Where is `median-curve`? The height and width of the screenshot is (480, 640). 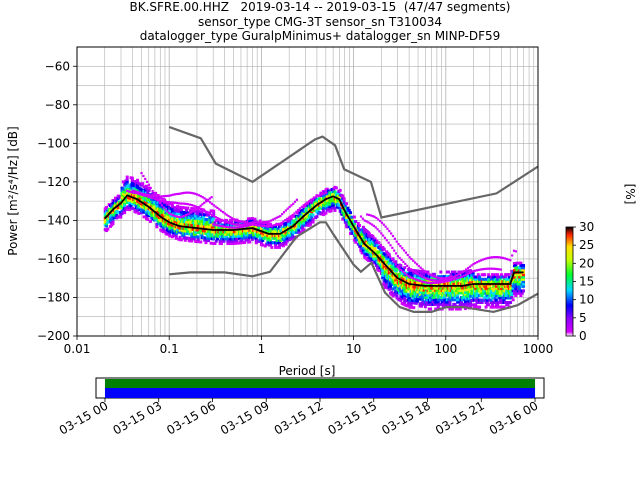
median-curve is located at coordinates (314, 240).